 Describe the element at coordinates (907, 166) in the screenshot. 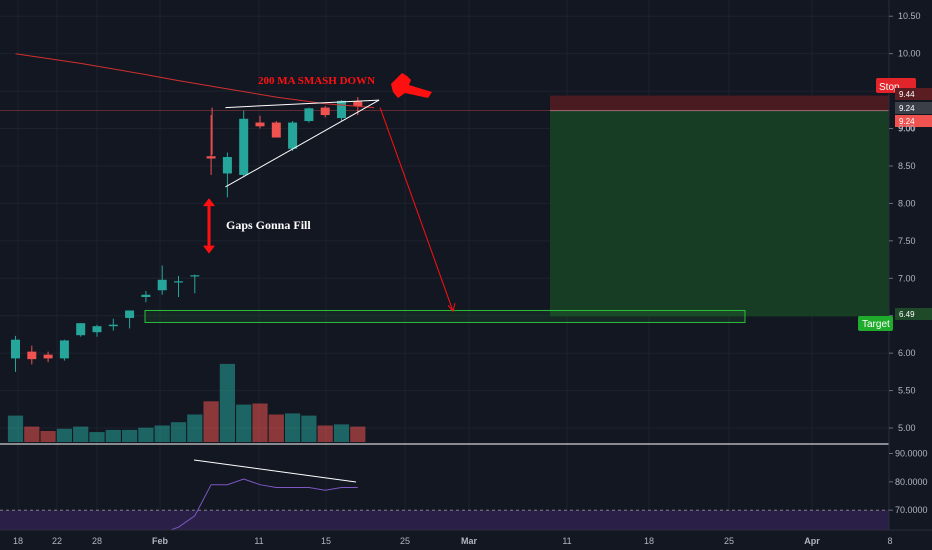

I see `price-tick-label: 8.50` at that location.